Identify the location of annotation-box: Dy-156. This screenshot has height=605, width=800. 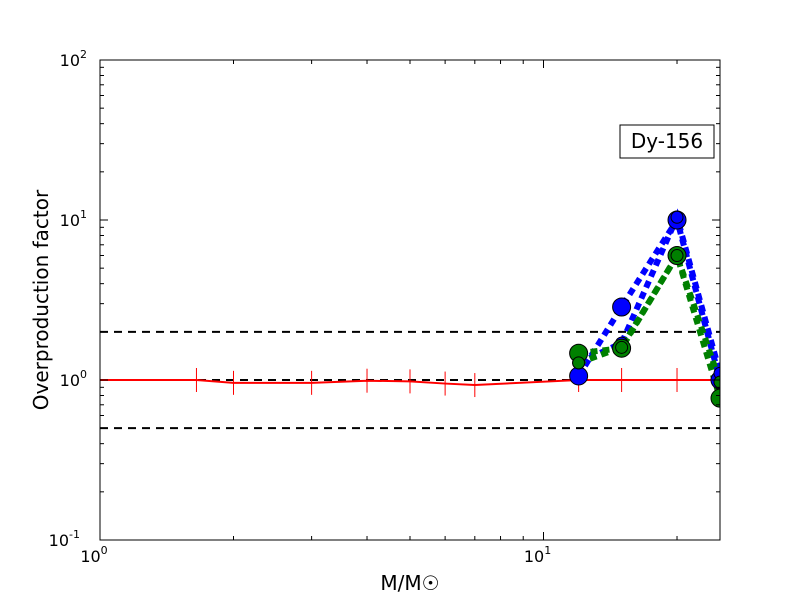
(667, 141).